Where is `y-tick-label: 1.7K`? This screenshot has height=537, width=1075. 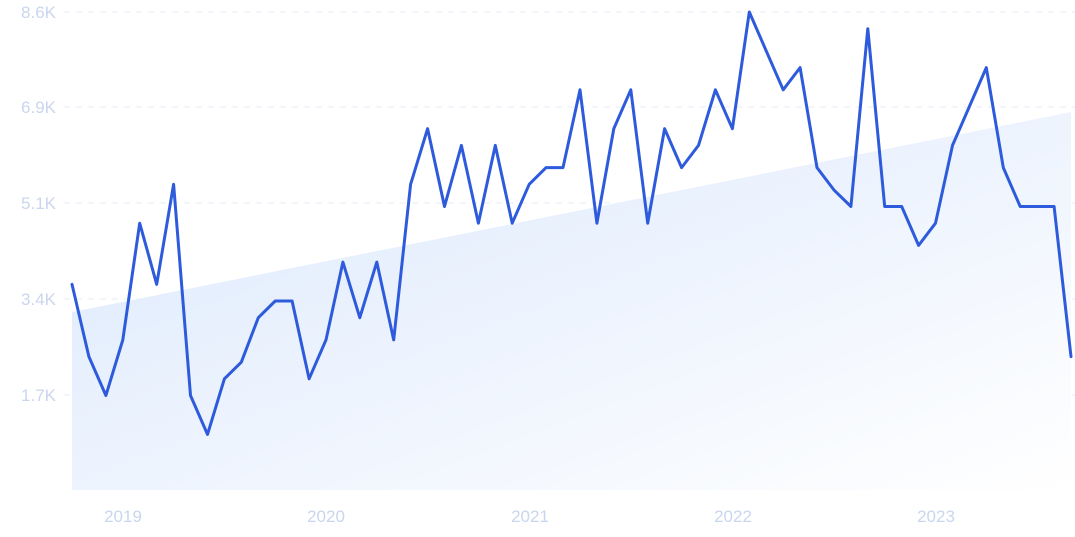 y-tick-label: 1.7K is located at coordinates (39, 395).